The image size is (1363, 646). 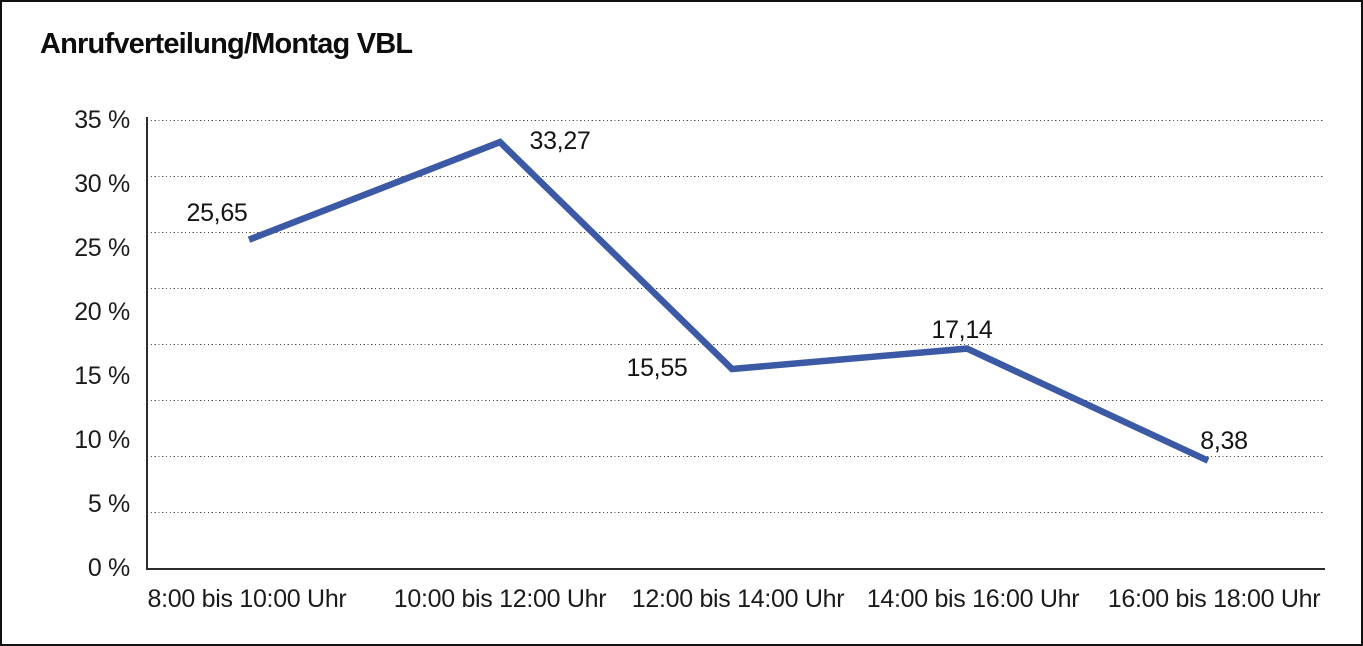 What do you see at coordinates (102, 184) in the screenshot?
I see `y-axis-tick-label: 30 %` at bounding box center [102, 184].